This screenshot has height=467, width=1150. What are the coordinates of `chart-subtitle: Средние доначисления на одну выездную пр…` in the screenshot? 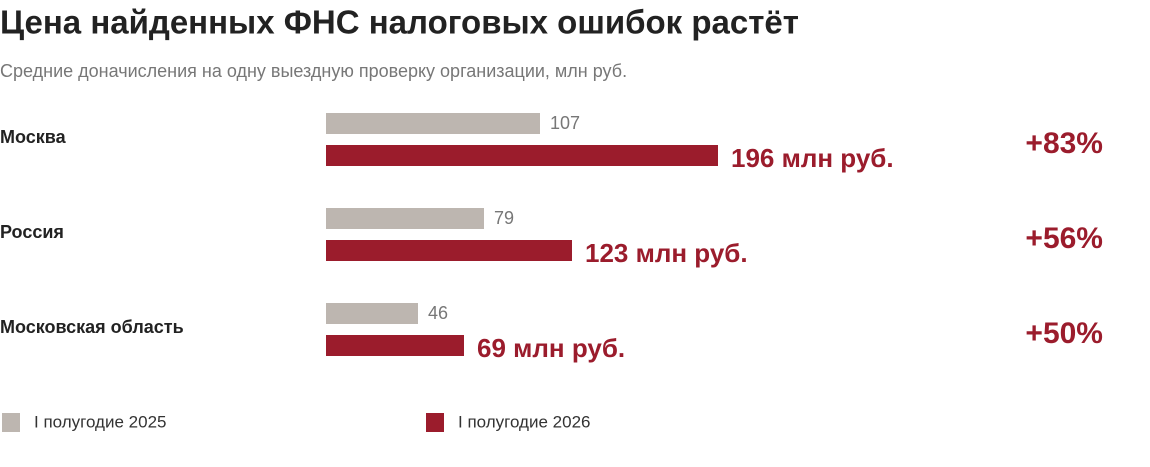 It's located at (313, 71).